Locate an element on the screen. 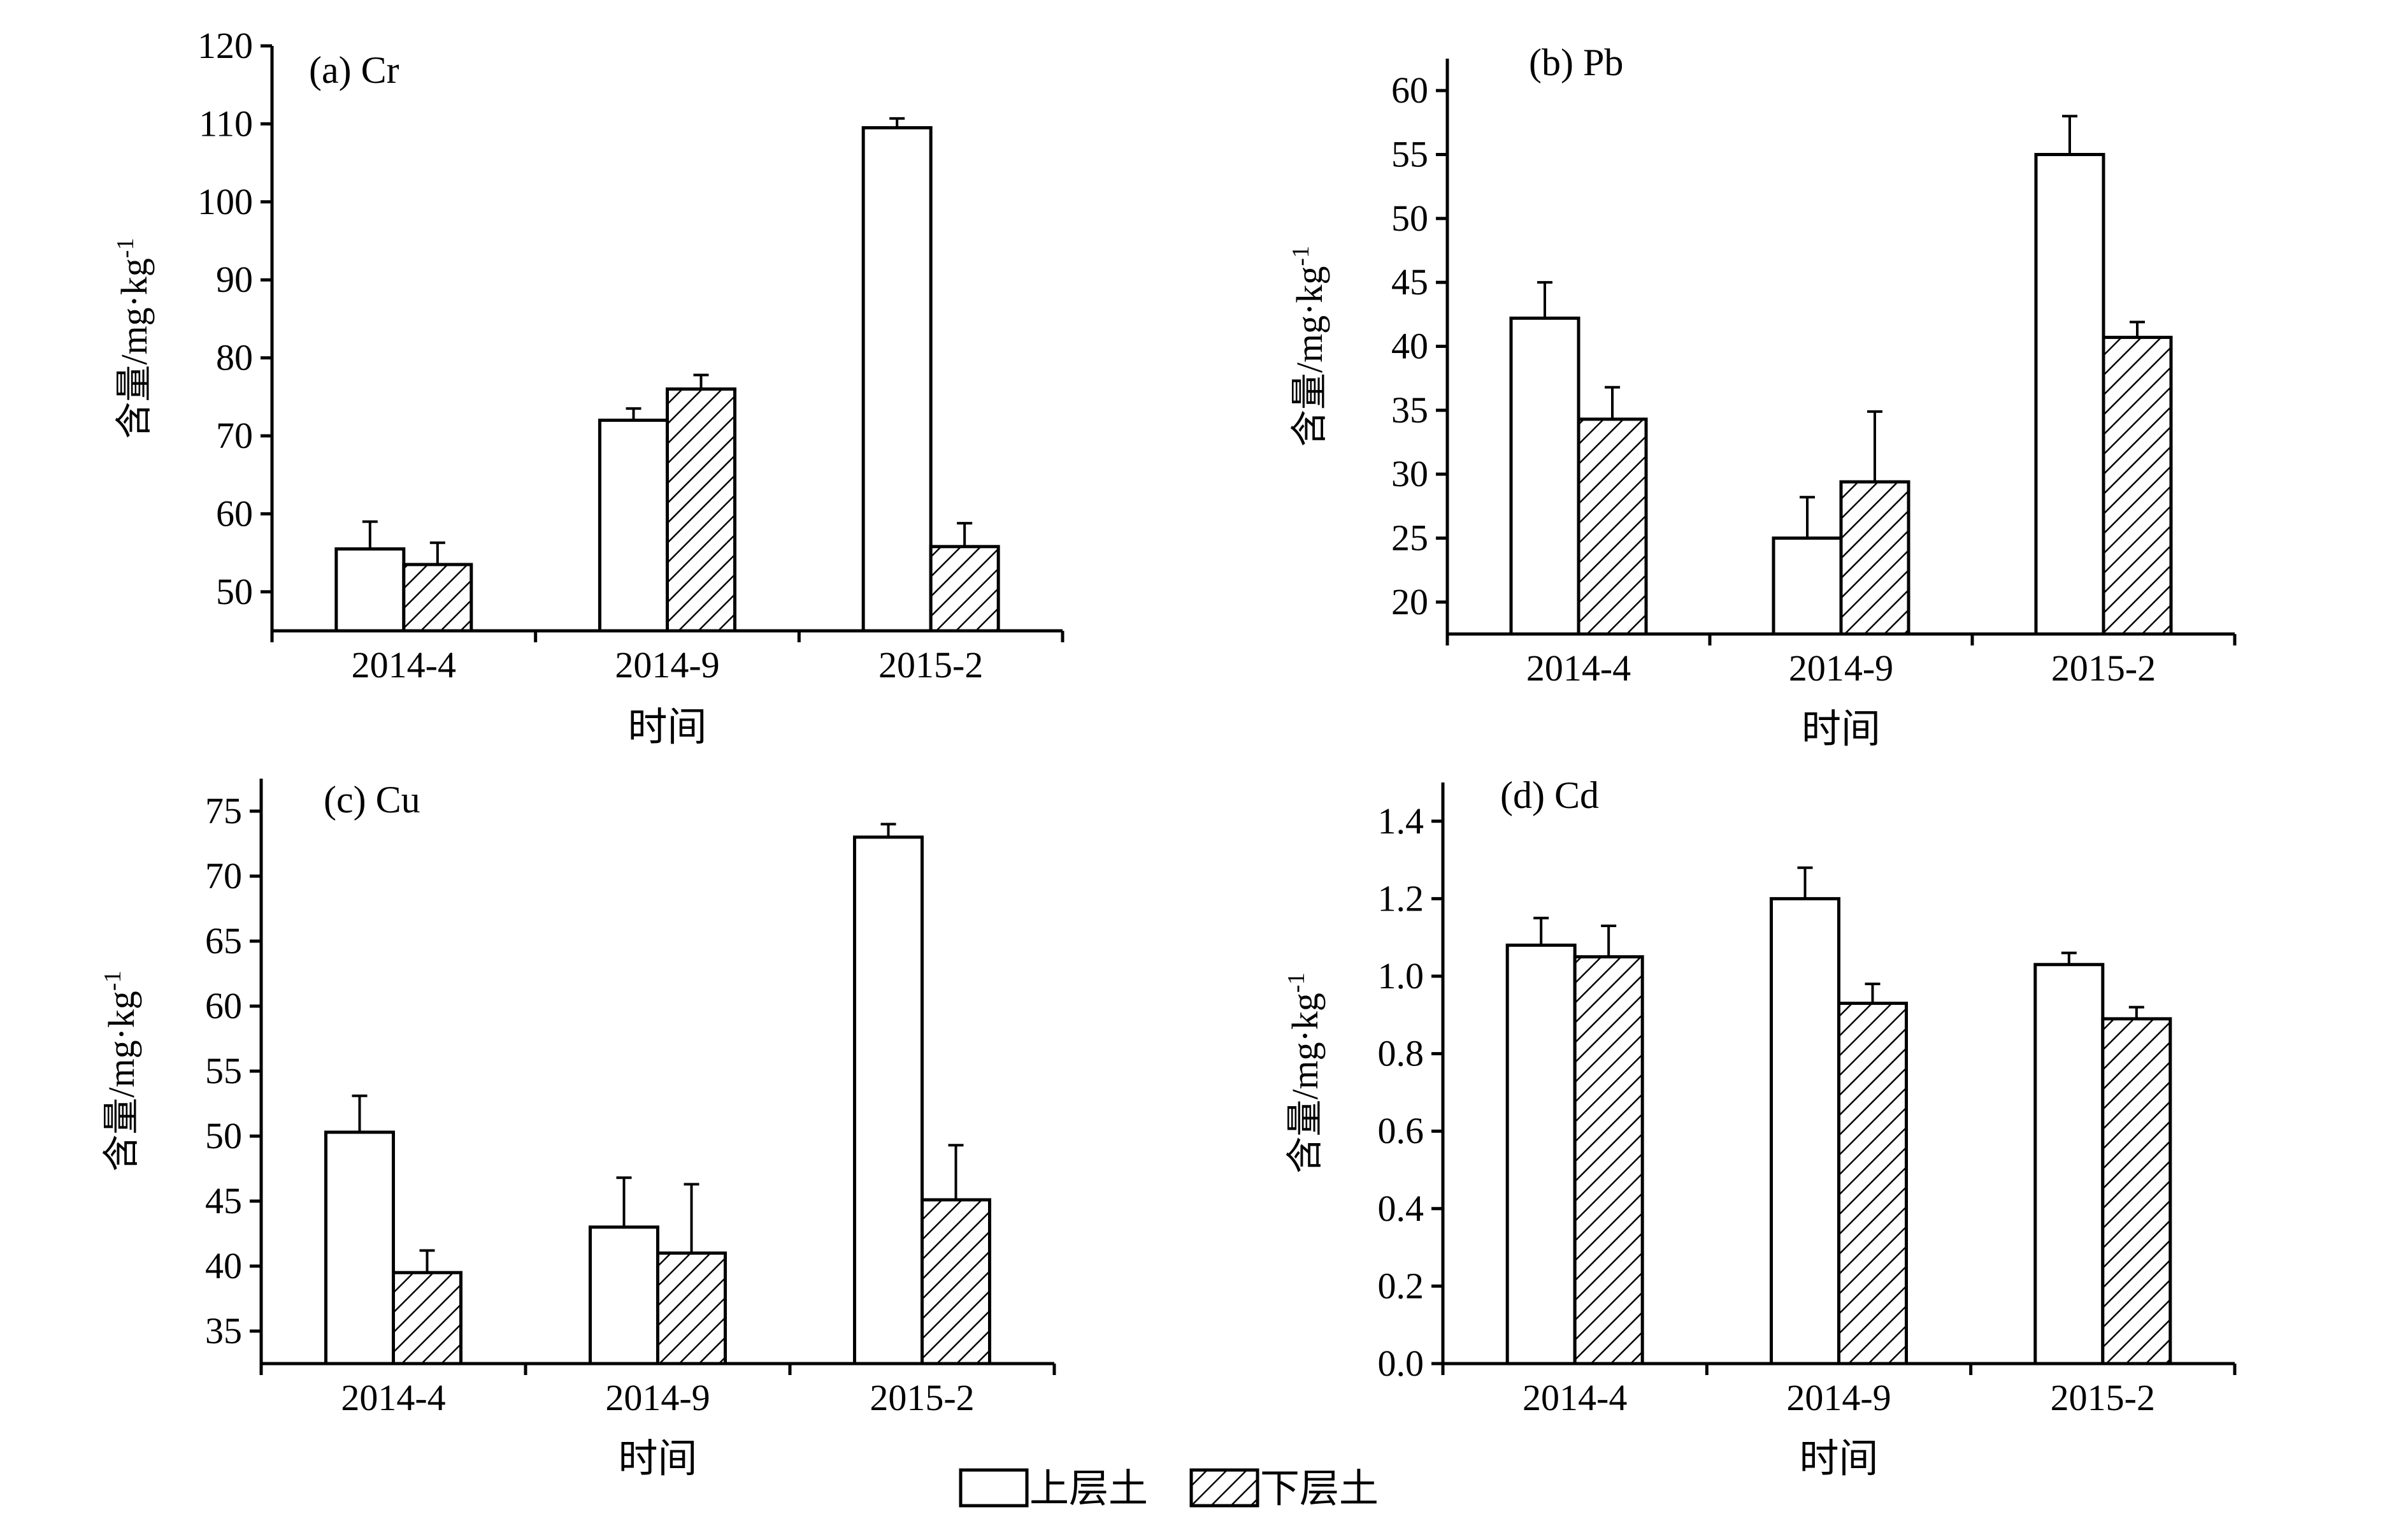 The image size is (2408, 1535). y-tick-label: 30 is located at coordinates (1409, 473).